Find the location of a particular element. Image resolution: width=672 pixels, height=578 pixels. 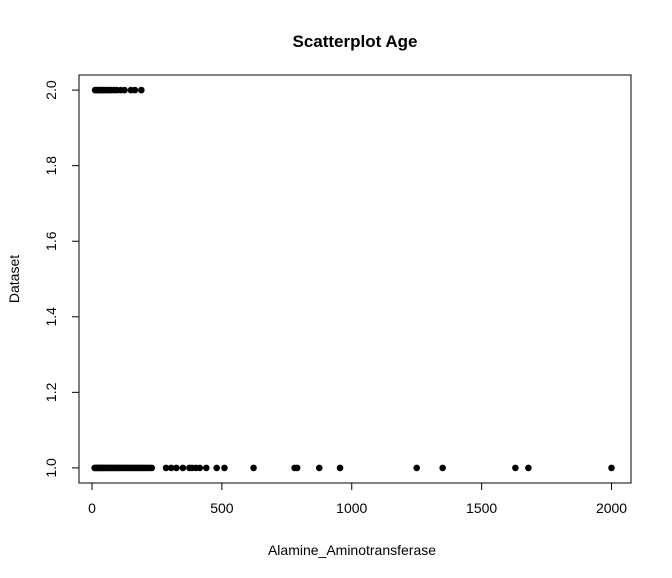

x-tick-label: 1000 is located at coordinates (351, 508).